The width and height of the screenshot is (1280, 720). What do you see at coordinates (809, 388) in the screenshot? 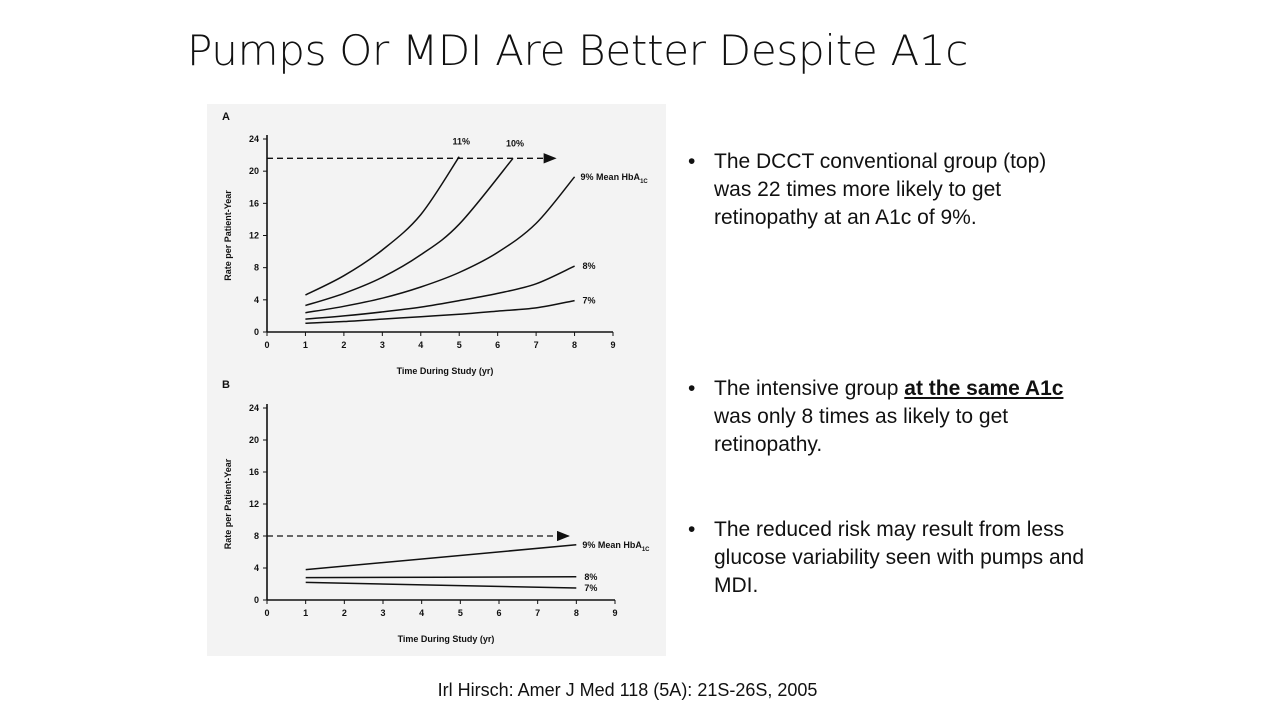
I see `bullet-text-part: The intensive group` at bounding box center [809, 388].